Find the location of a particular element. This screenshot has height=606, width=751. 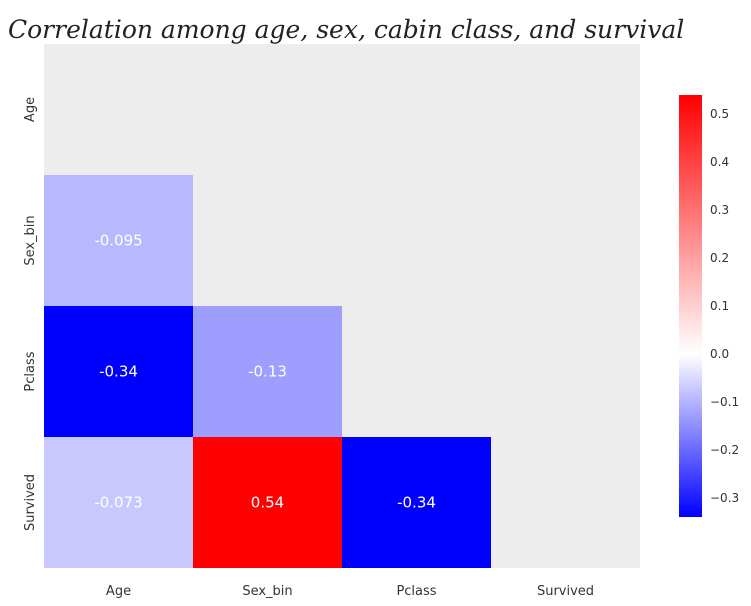

colorbar-tick-label: −0.1 is located at coordinates (724, 402).